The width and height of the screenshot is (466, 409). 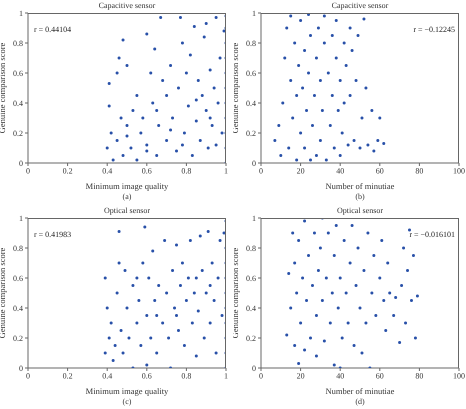 I want to click on text: (b), so click(x=360, y=196).